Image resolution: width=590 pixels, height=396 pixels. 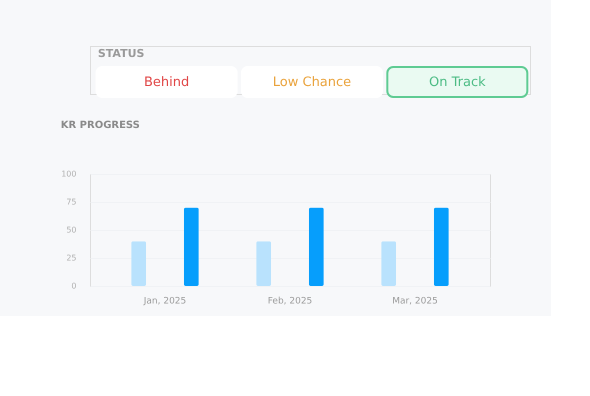 What do you see at coordinates (73, 286) in the screenshot?
I see `y-tick-label: 0` at bounding box center [73, 286].